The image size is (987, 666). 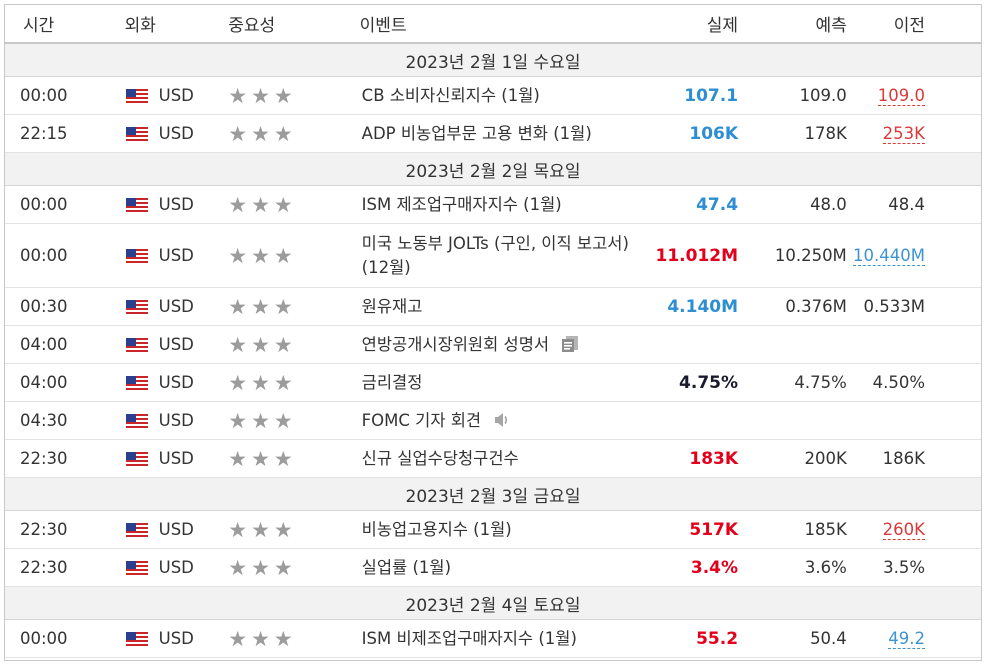 What do you see at coordinates (163, 24) in the screenshot?
I see `header-currency: 외화` at bounding box center [163, 24].